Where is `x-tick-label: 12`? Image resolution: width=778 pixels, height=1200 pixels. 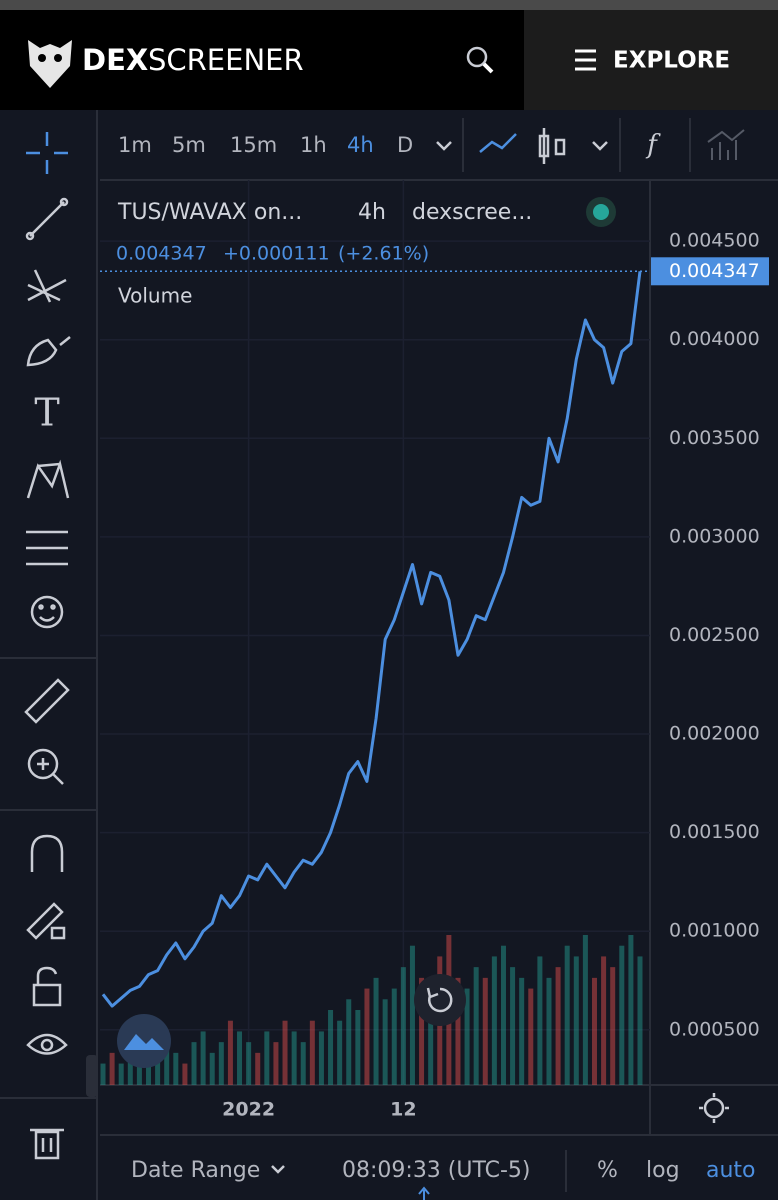 x-tick-label: 12 is located at coordinates (403, 1110).